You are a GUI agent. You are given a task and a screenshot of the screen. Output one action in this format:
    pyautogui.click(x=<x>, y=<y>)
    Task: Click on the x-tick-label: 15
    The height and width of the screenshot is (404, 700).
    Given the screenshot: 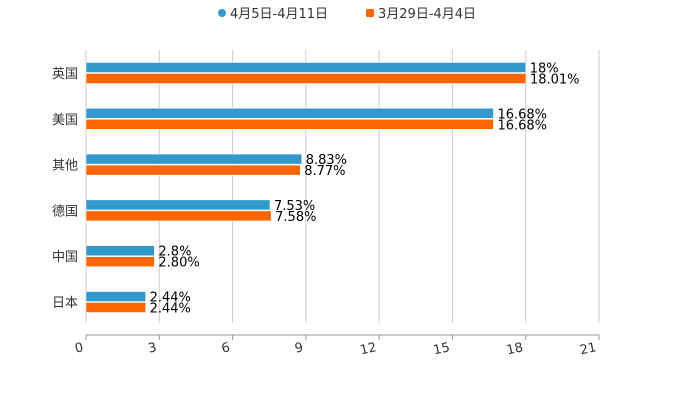 What is the action you would take?
    pyautogui.click(x=441, y=349)
    